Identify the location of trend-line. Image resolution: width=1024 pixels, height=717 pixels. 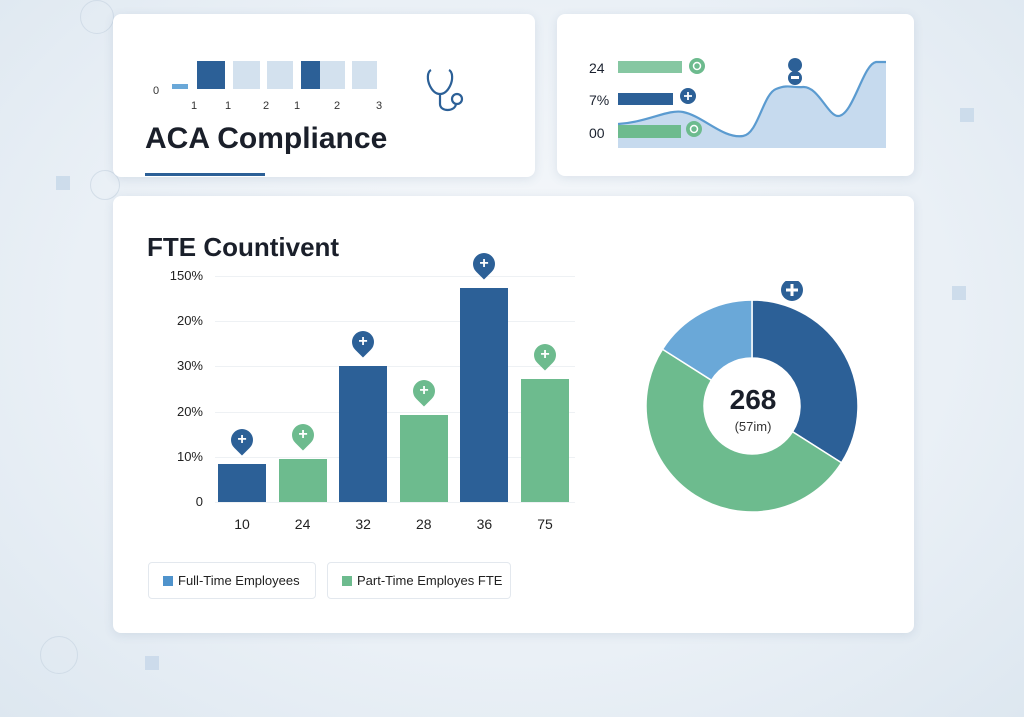
(752, 99).